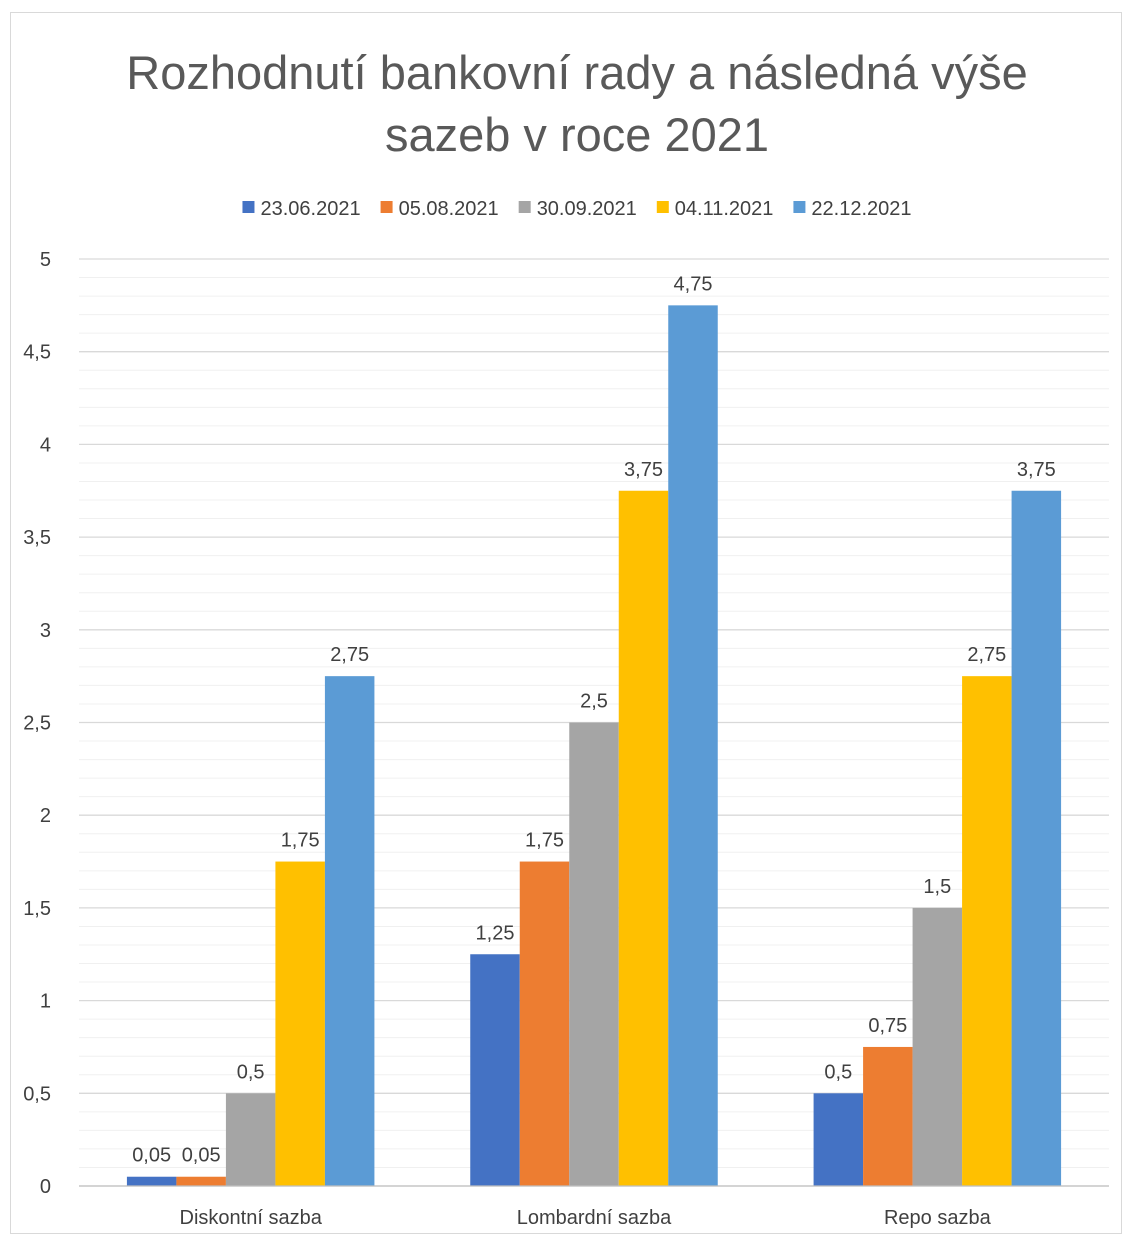 The image size is (1127, 1239). Describe the element at coordinates (577, 134) in the screenshot. I see `chart-title-line-2: sazeb v roce 2021` at that location.